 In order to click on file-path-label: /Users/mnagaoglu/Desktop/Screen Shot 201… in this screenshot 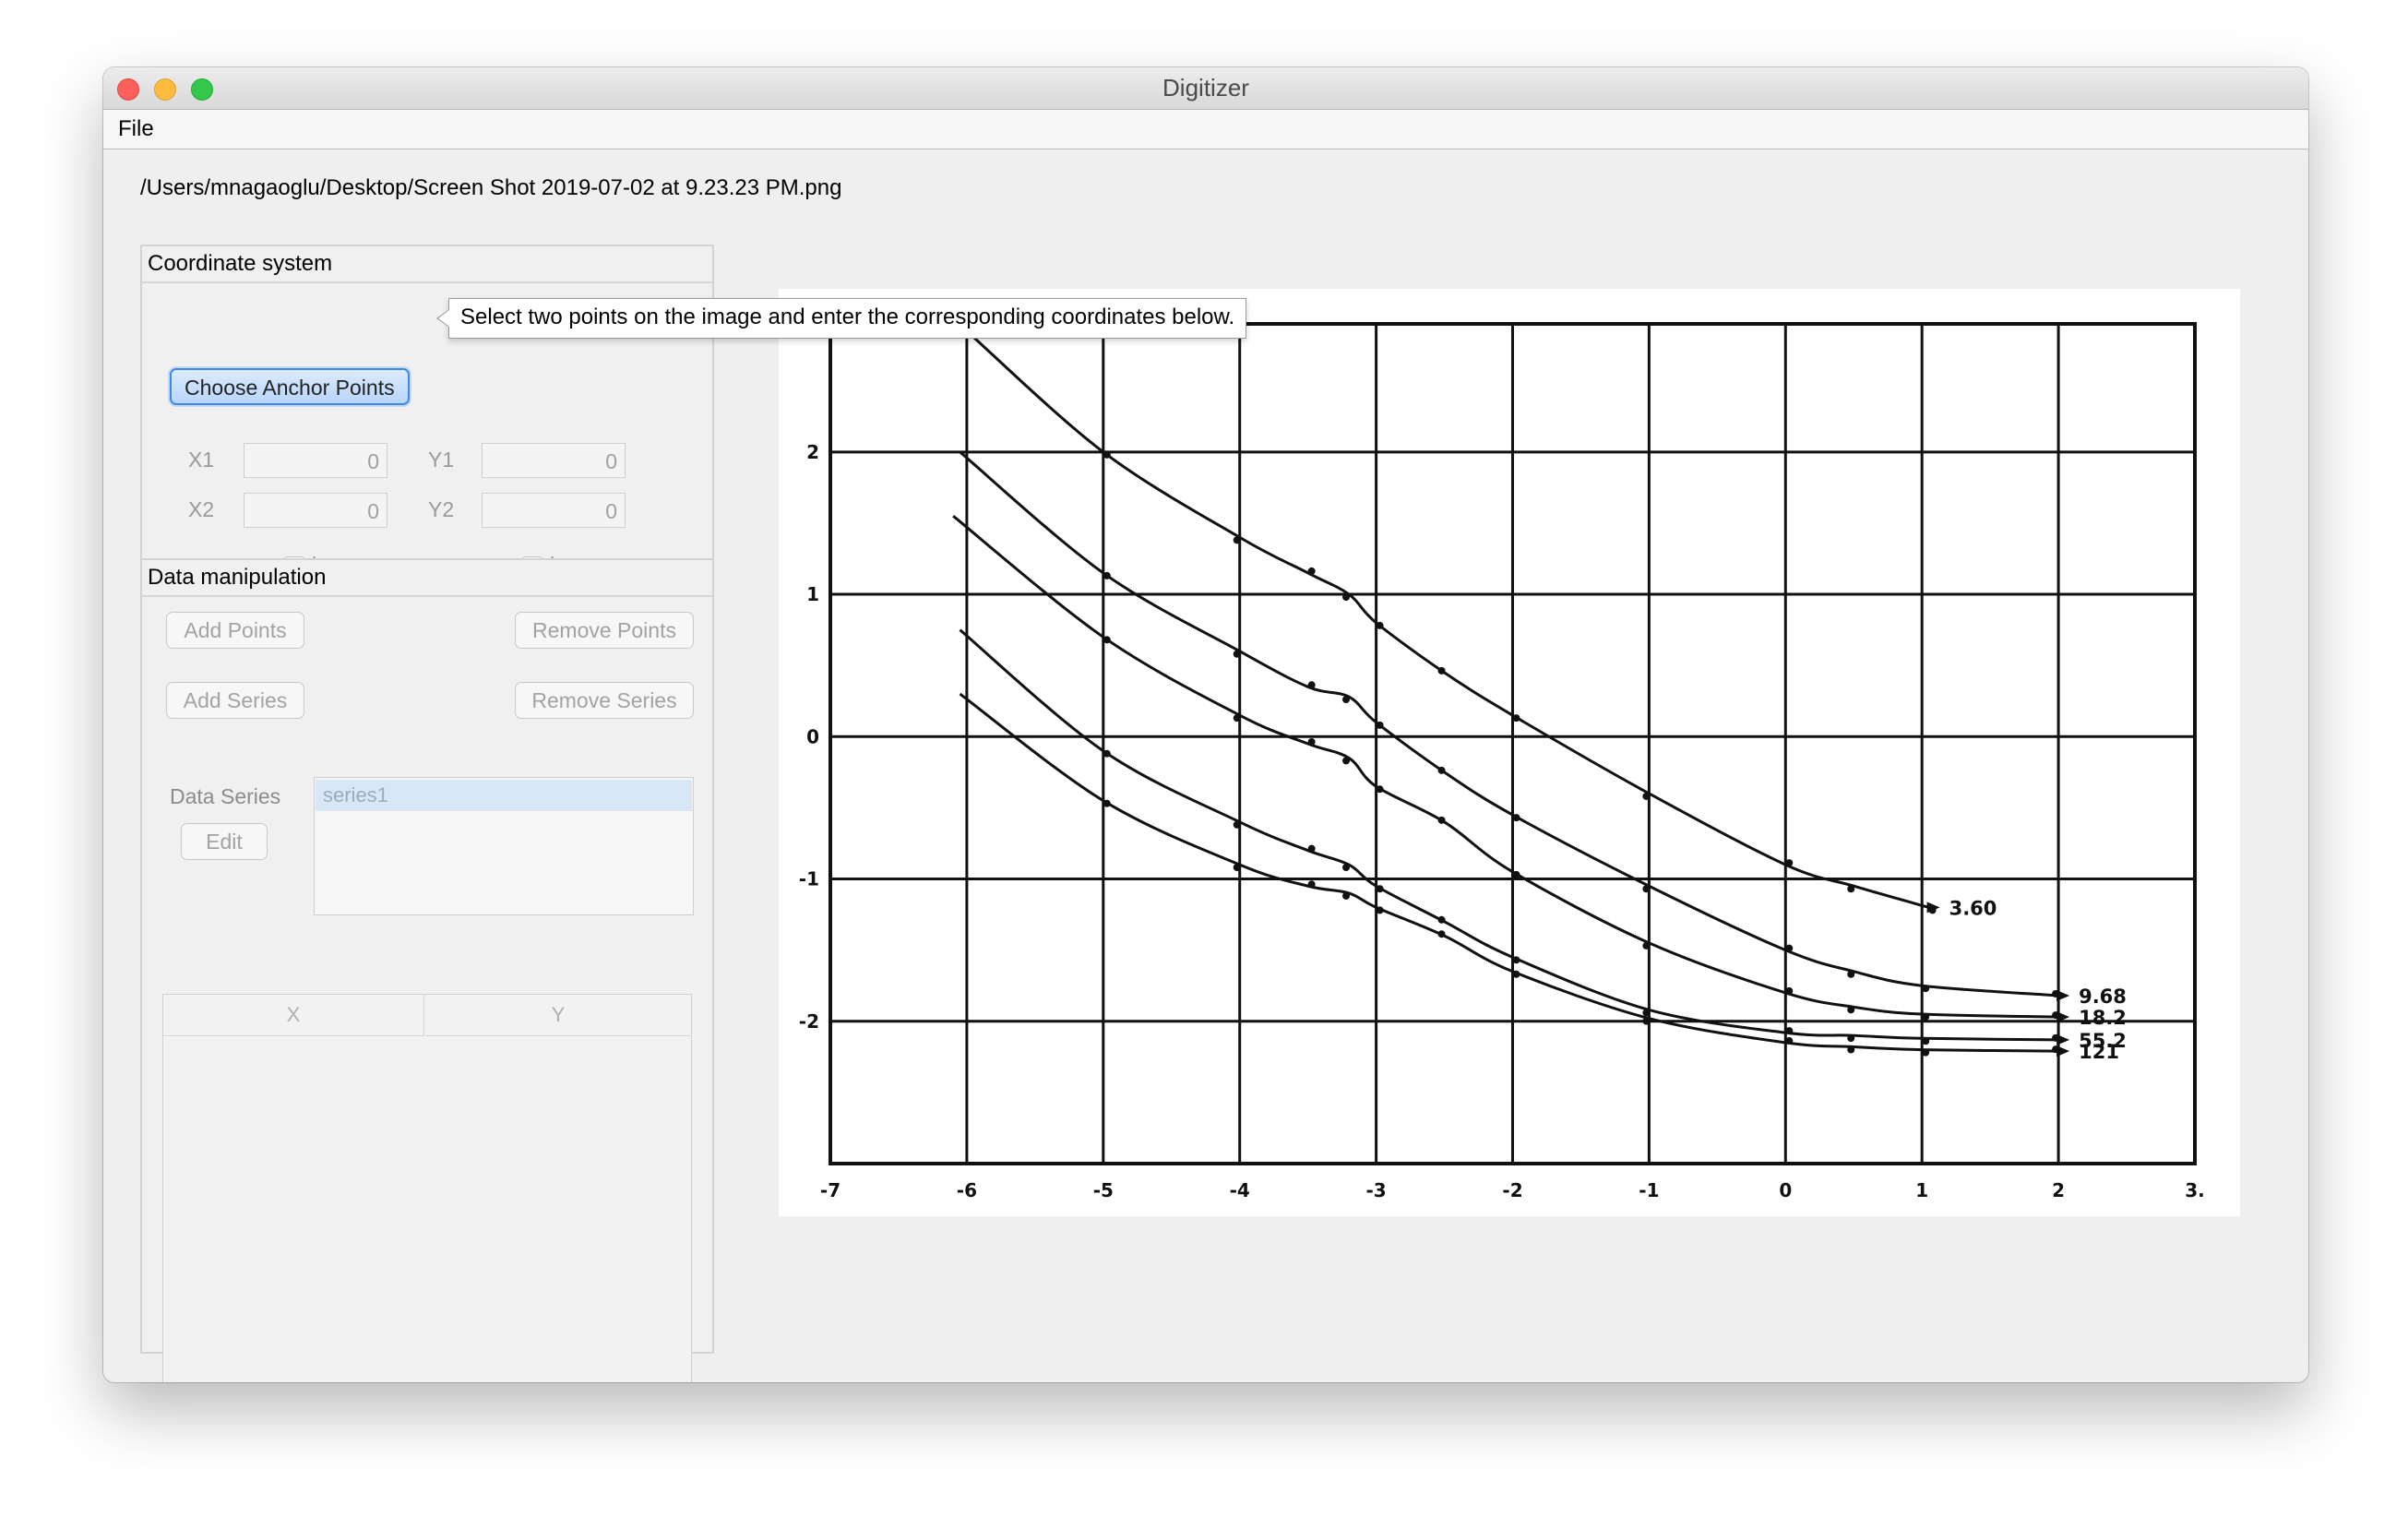, I will do `click(491, 187)`.